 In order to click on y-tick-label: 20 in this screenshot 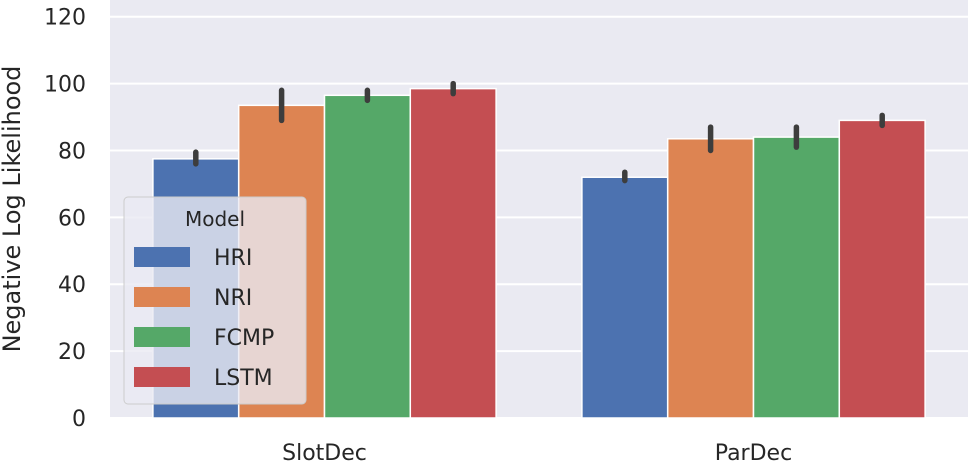, I will do `click(72, 352)`.